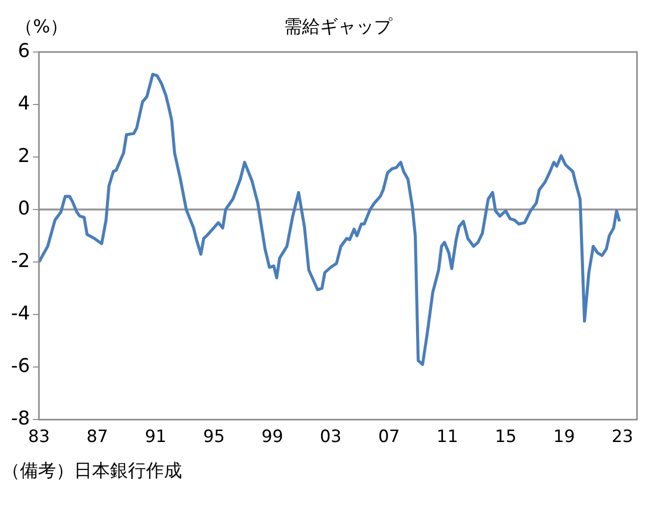 The height and width of the screenshot is (505, 662). What do you see at coordinates (20, 419) in the screenshot?
I see `y-tick-label: -8` at bounding box center [20, 419].